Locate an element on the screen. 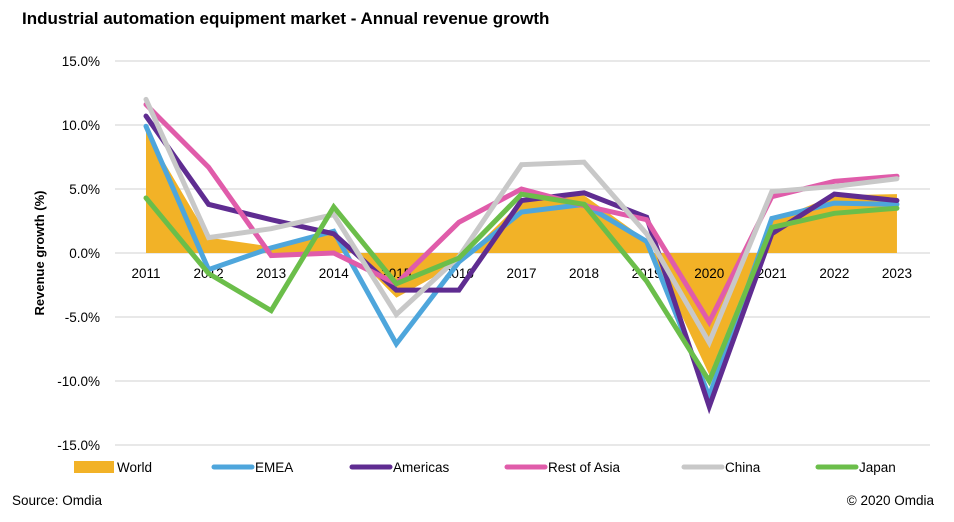 The height and width of the screenshot is (522, 954). x-tick-label: 2021 is located at coordinates (772, 273).